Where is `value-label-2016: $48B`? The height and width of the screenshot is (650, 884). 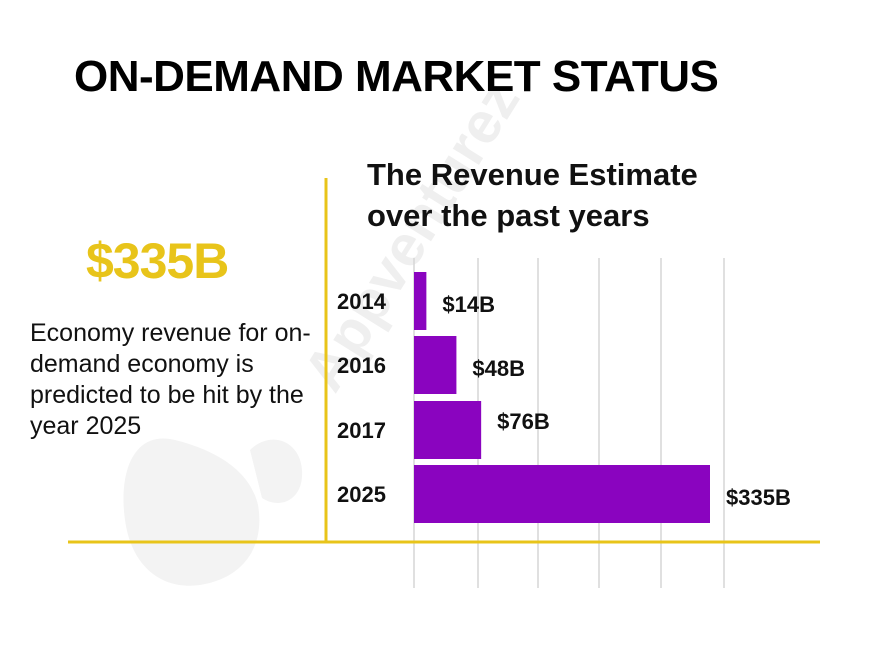 value-label-2016: $48B is located at coordinates (498, 368).